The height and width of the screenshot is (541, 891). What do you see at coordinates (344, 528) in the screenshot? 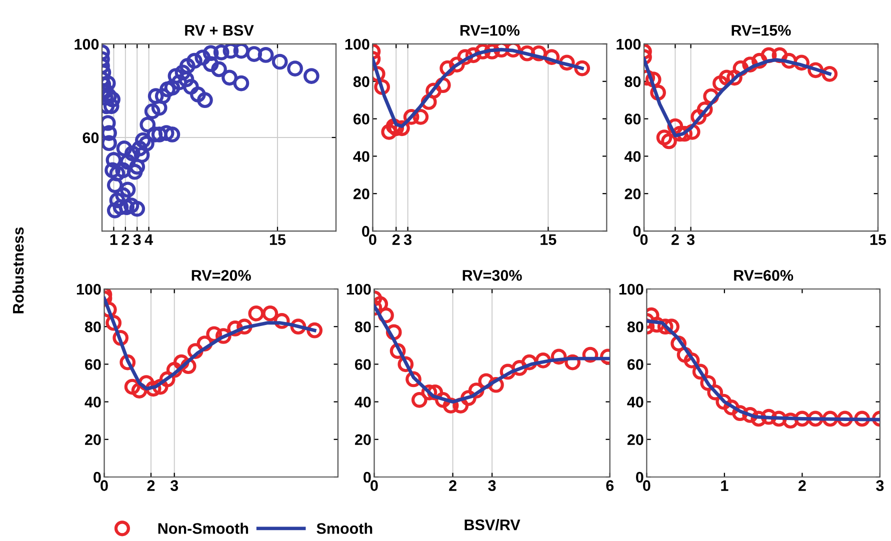
I see `legend-label: Smooth` at bounding box center [344, 528].